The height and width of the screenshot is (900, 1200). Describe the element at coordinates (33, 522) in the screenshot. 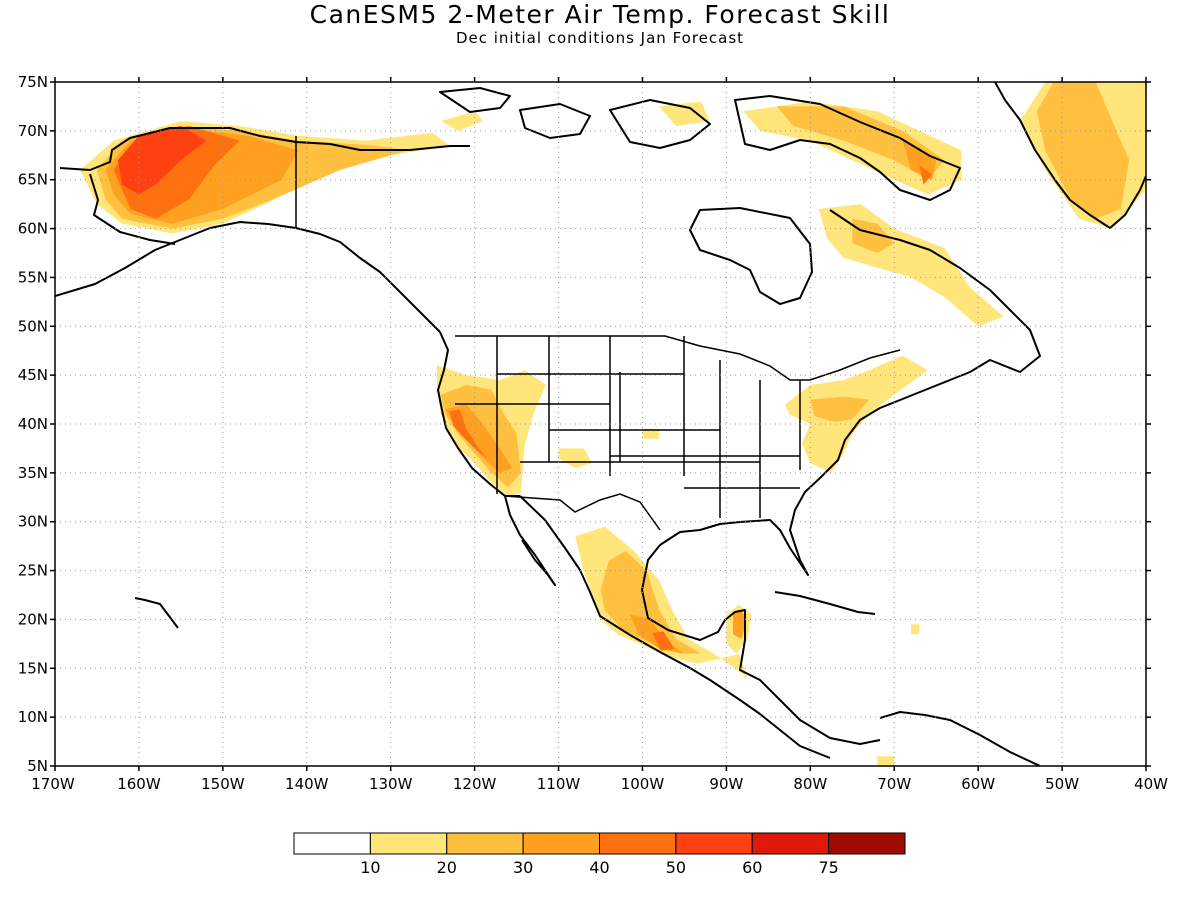

I see `lat-tick-label: 30N` at that location.